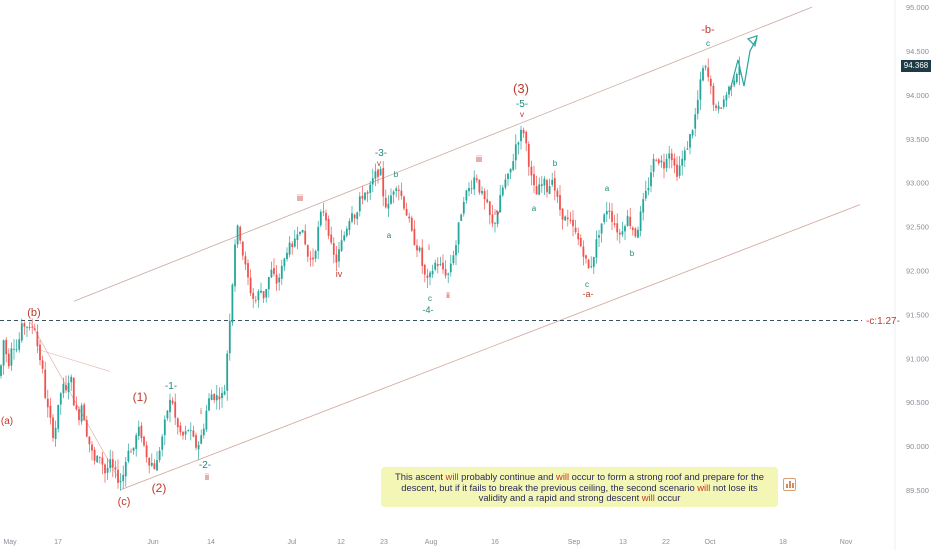 The height and width of the screenshot is (550, 932). I want to click on y-tick-label: 92.500, so click(917, 227).